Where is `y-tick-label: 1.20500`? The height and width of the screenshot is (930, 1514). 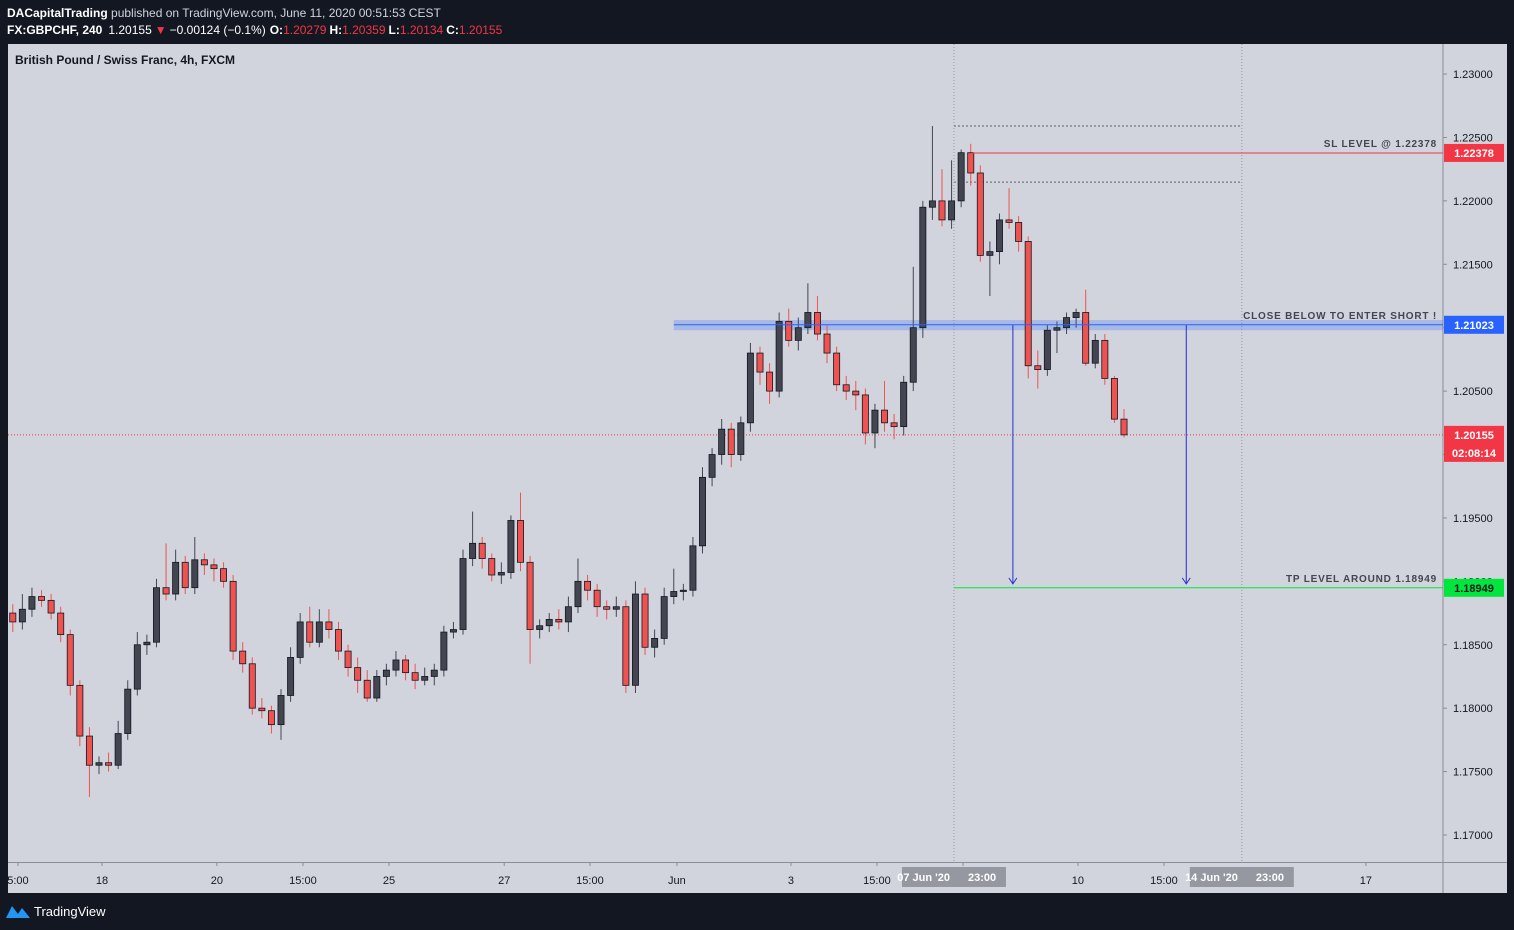
y-tick-label: 1.20500 is located at coordinates (1473, 392).